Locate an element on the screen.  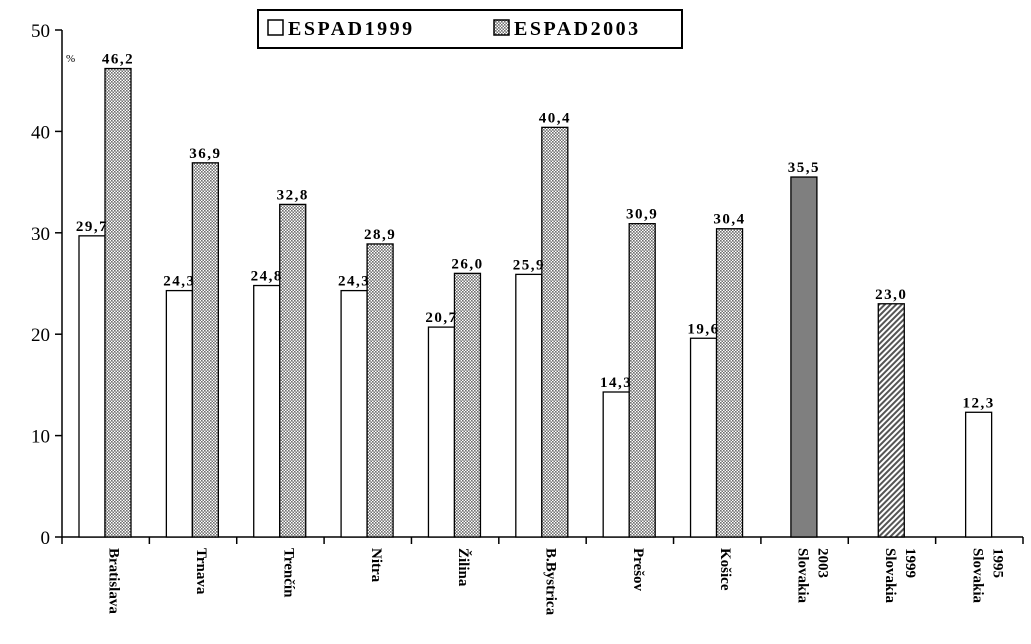
legend-label-espad1999: ESPAD1999 is located at coordinates (351, 29).